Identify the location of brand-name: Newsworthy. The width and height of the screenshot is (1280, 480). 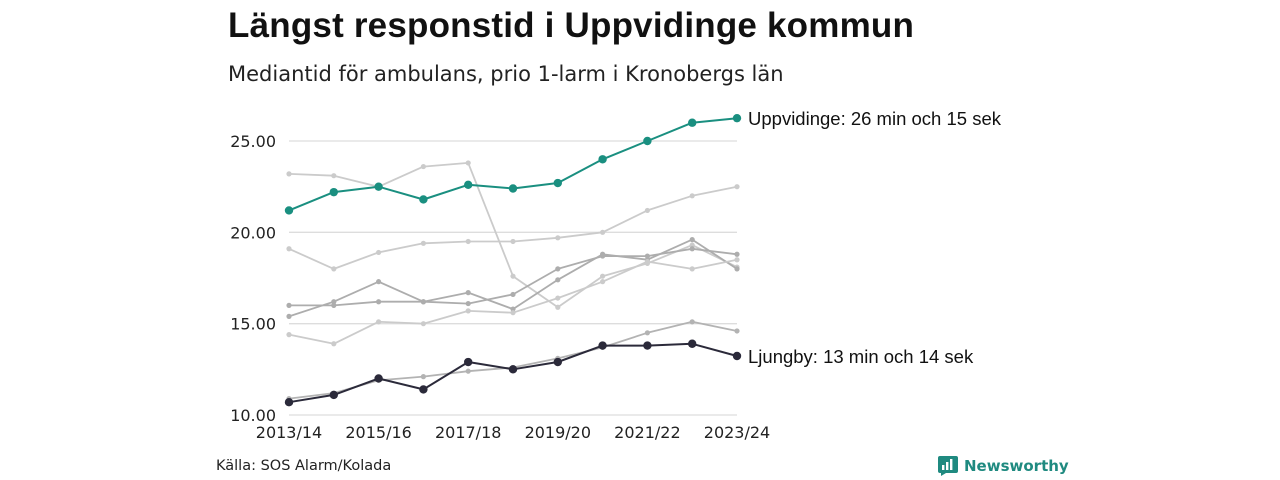
(1016, 466).